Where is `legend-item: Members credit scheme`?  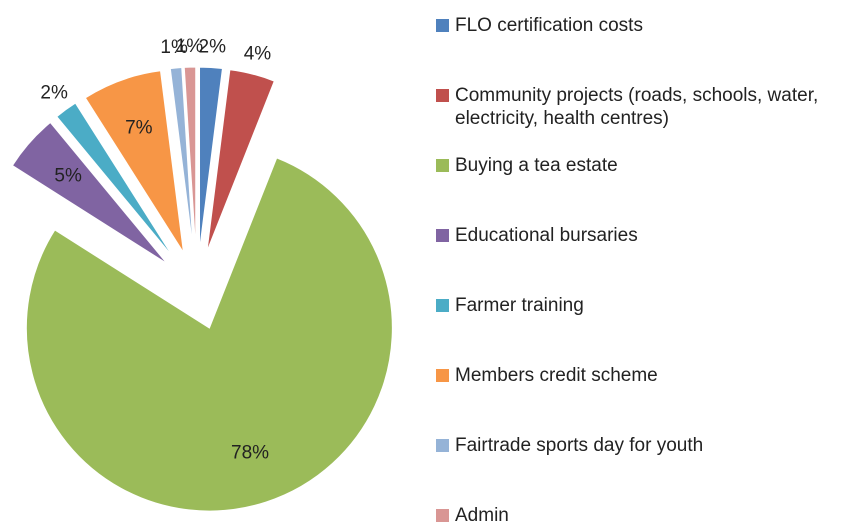 legend-item: Members credit scheme is located at coordinates (636, 375).